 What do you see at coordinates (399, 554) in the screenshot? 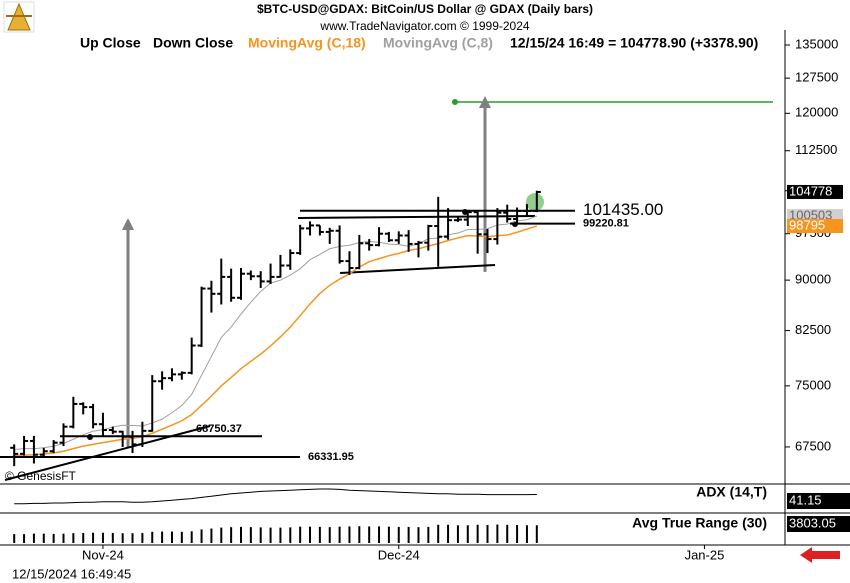
I see `x-tick-label: Dec-24` at bounding box center [399, 554].